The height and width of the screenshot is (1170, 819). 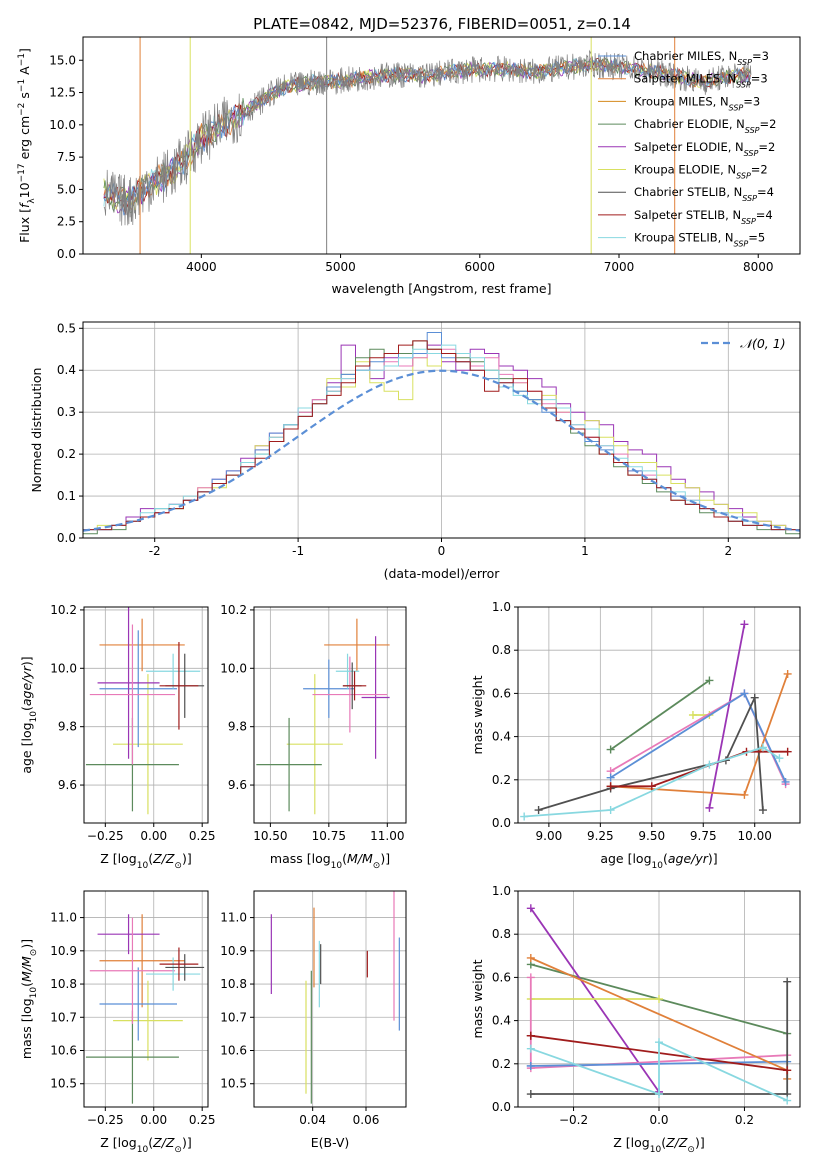 I want to click on x-tick-label: 0.0, so click(x=658, y=1120).